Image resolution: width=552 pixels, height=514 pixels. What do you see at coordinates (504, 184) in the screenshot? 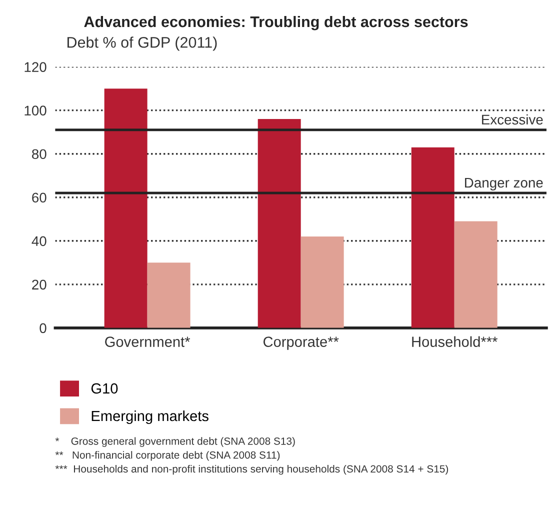
I see `ref-line-label: Danger zone` at bounding box center [504, 184].